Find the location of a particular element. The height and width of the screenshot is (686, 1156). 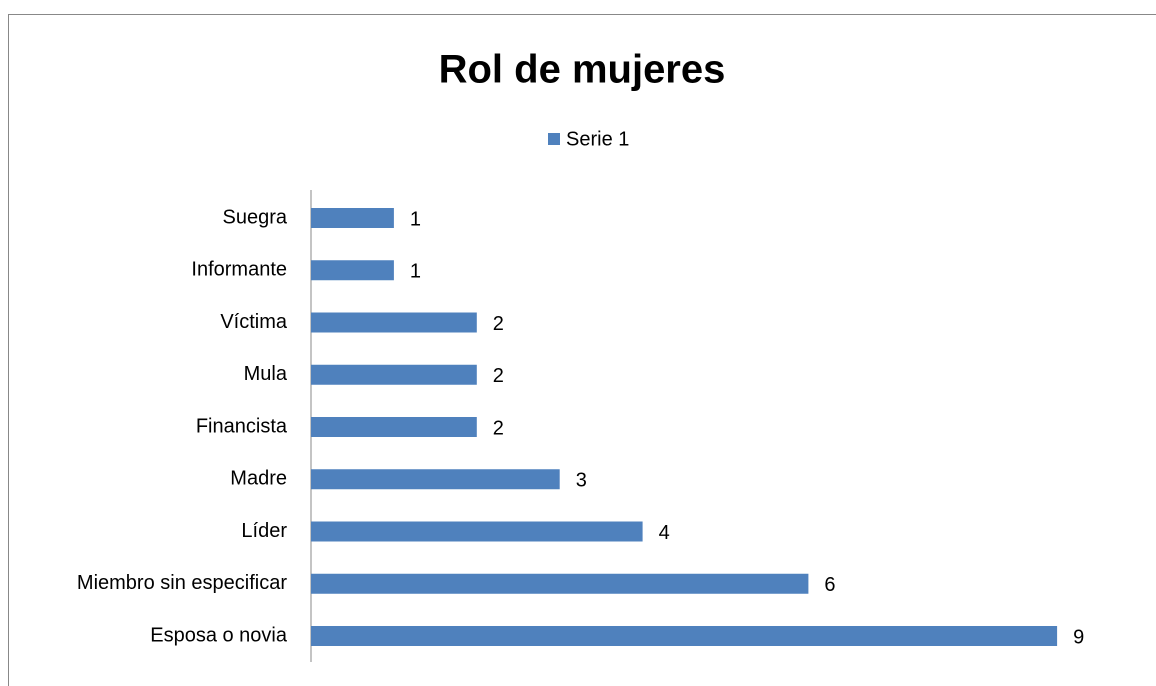

y-tick-label: Financista is located at coordinates (242, 426).